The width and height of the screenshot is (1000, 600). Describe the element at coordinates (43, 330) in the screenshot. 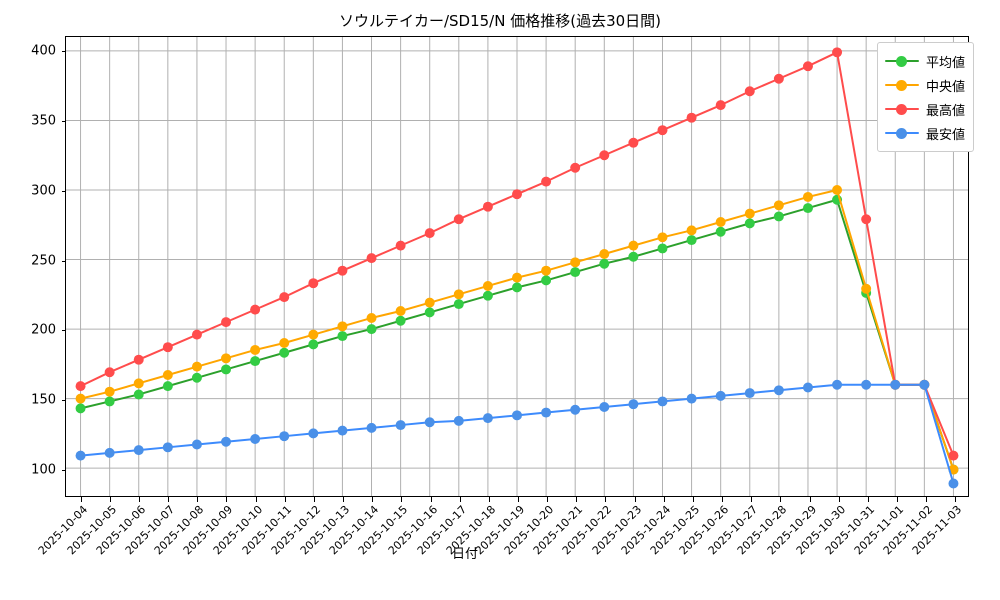

I see `y-tick-label: 200` at that location.